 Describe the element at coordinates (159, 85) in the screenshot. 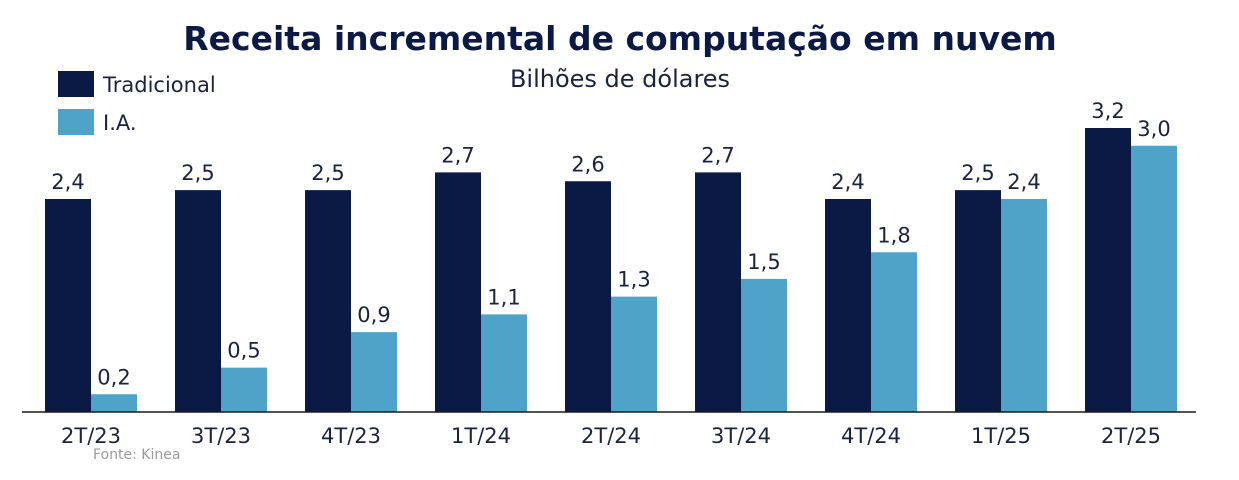

I see `legend-label-tradicional: Tradicional` at that location.